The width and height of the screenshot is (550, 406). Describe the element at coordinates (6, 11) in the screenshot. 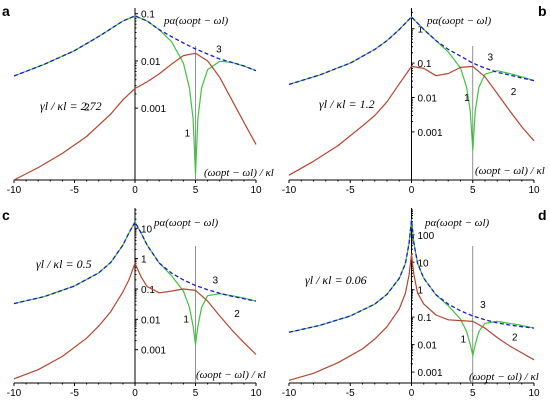

I see `panel-letter: a` at that location.